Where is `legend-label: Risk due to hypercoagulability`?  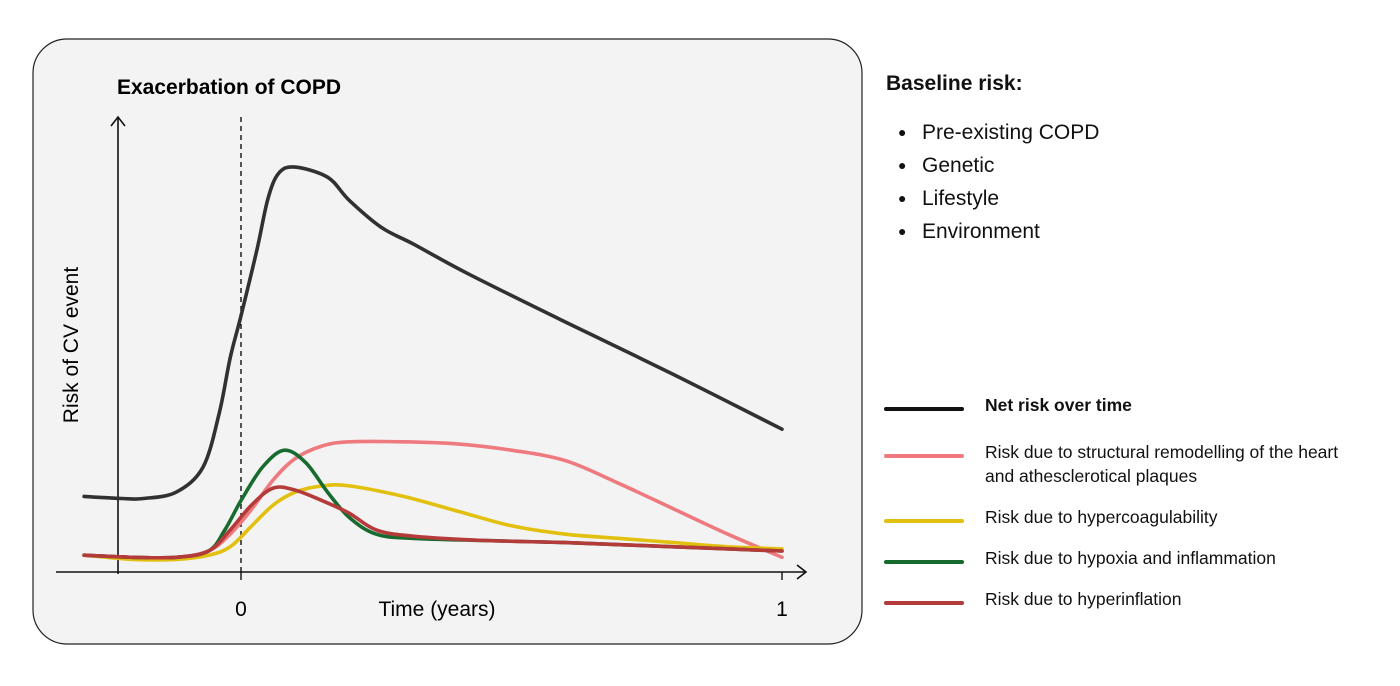 legend-label: Risk due to hypercoagulability is located at coordinates (1101, 517).